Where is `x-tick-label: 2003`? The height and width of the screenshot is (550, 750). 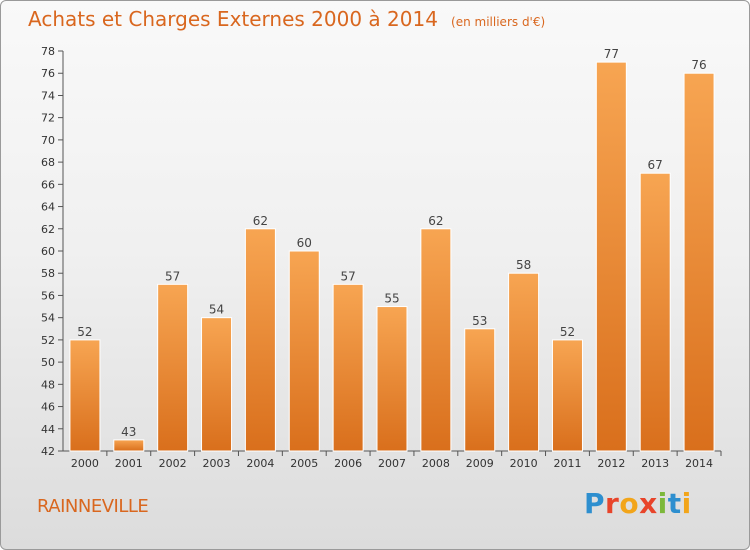 x-tick-label: 2003 is located at coordinates (217, 463).